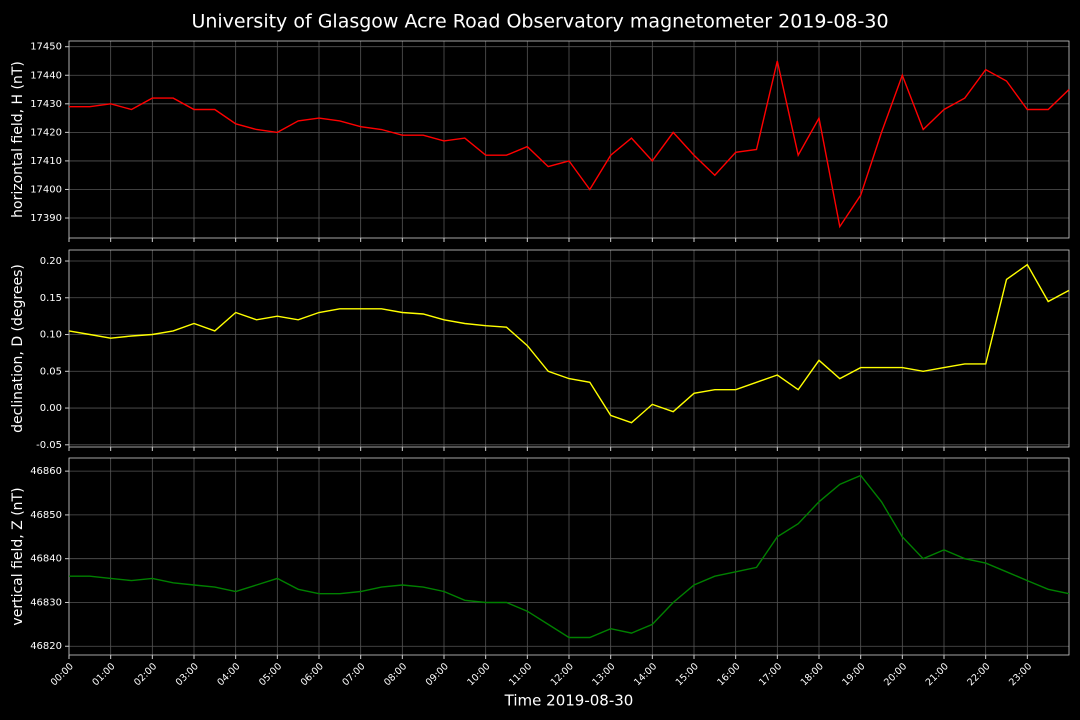  I want to click on y-axis-label: horizontal field, H (nT), so click(18, 139).